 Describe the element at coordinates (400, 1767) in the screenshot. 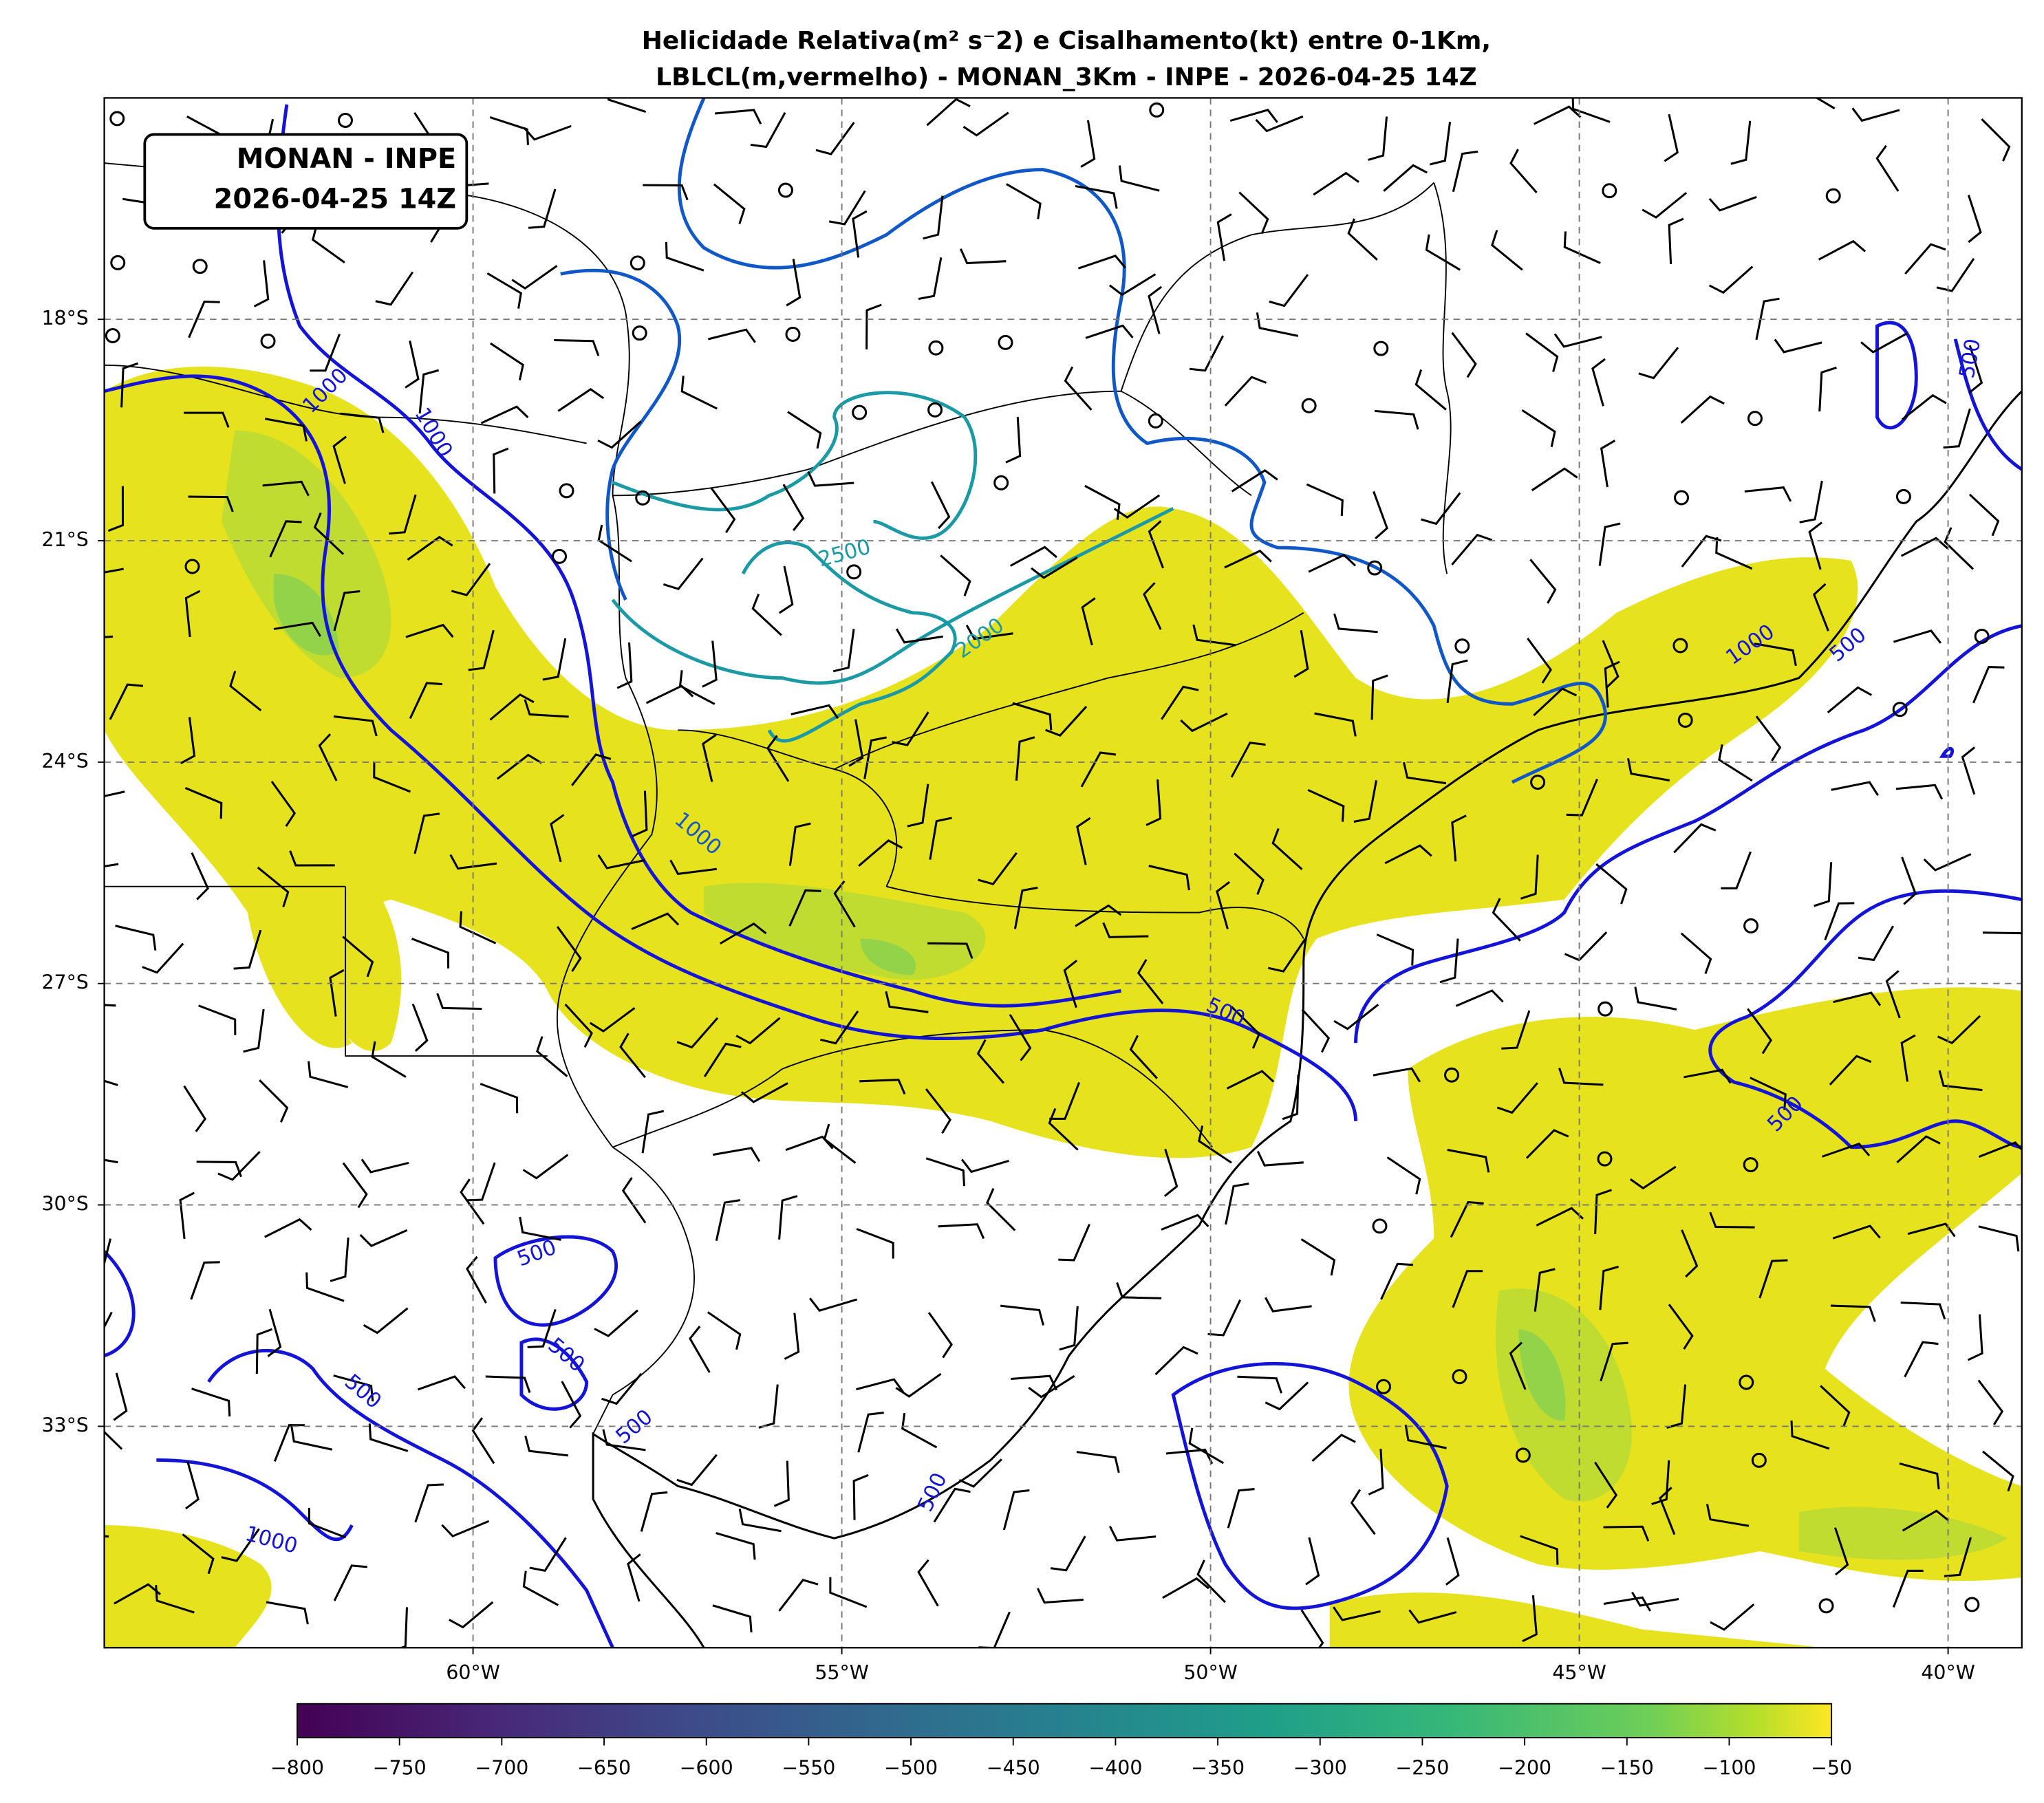

I see `colorbar-tick-label: −750` at that location.